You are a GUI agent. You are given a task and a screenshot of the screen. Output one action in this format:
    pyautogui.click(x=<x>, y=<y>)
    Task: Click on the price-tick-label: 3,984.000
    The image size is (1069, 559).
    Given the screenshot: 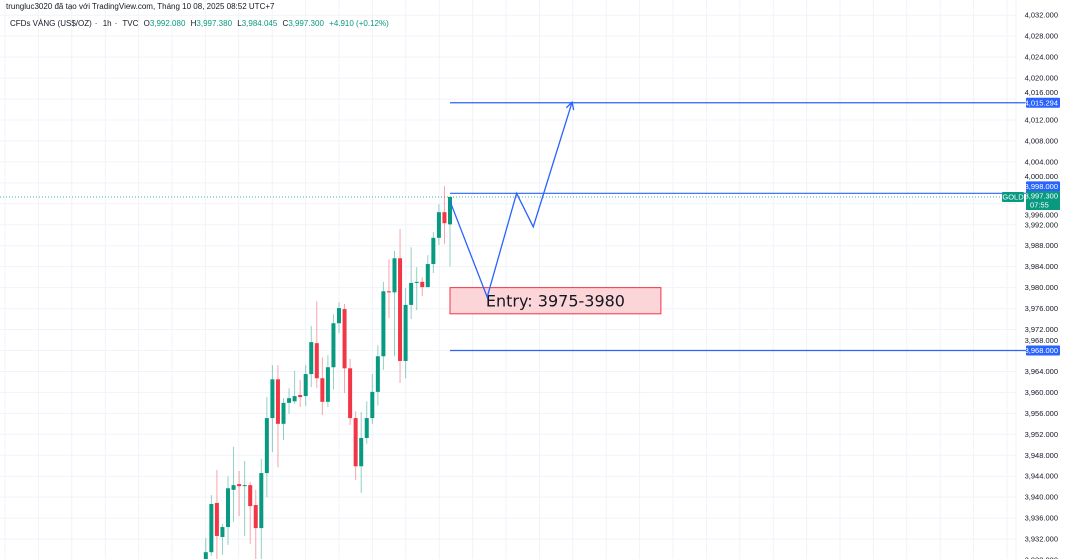 What is the action you would take?
    pyautogui.click(x=1041, y=266)
    